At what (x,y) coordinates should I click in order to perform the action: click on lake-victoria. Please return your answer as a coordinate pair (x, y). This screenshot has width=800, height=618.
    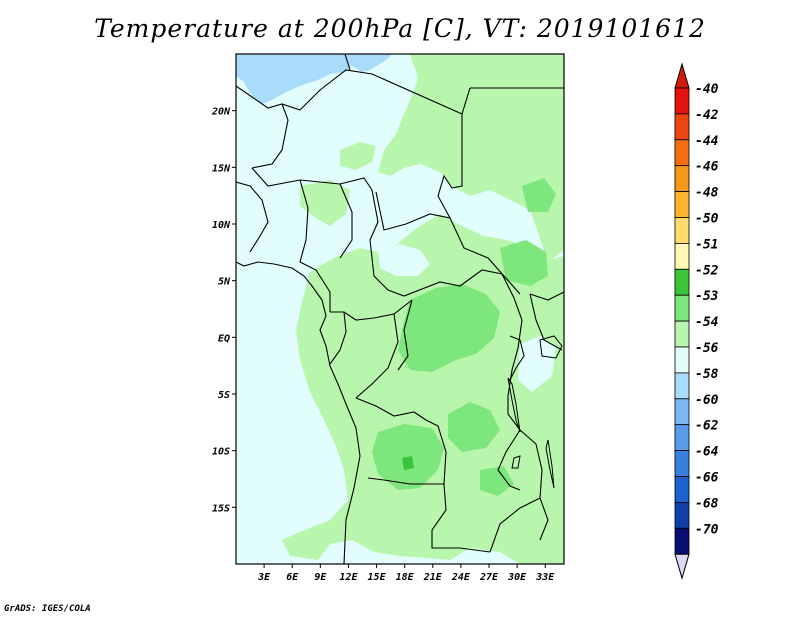
    Looking at the image, I should click on (551, 347).